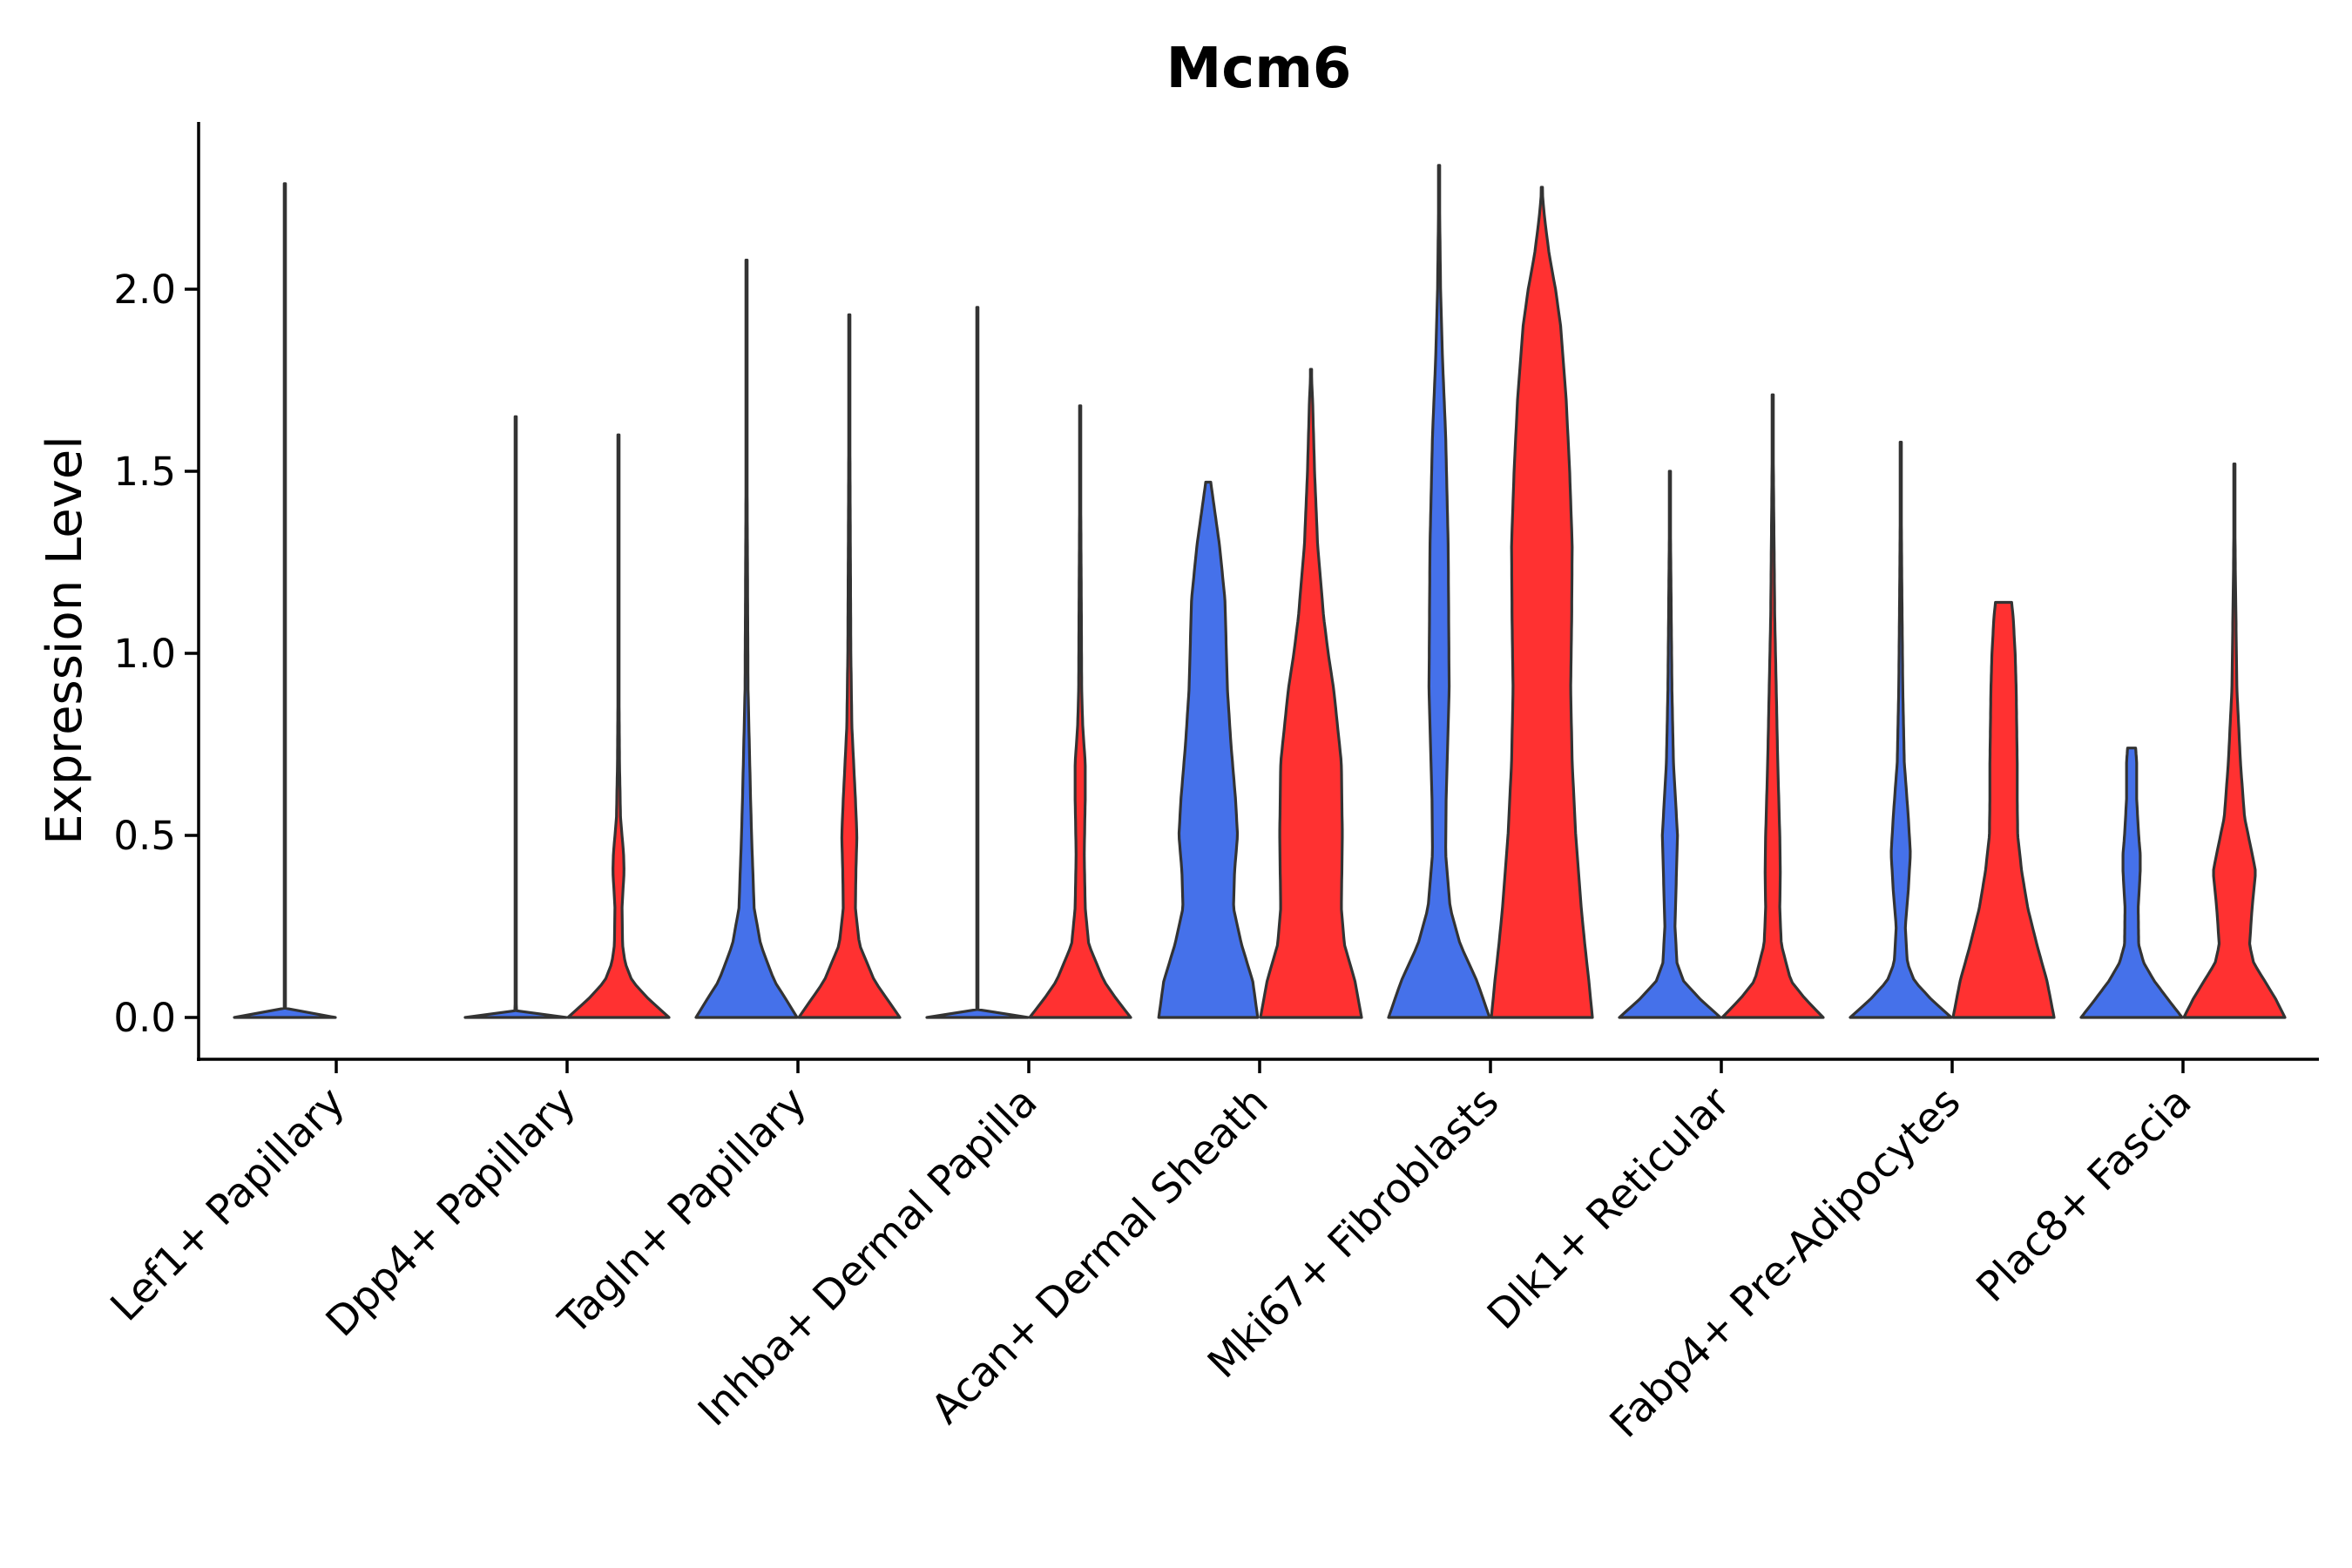 The height and width of the screenshot is (1568, 2352). I want to click on x-tick-label-lef1-papillary: Lef1+ Papillary, so click(228, 1204).